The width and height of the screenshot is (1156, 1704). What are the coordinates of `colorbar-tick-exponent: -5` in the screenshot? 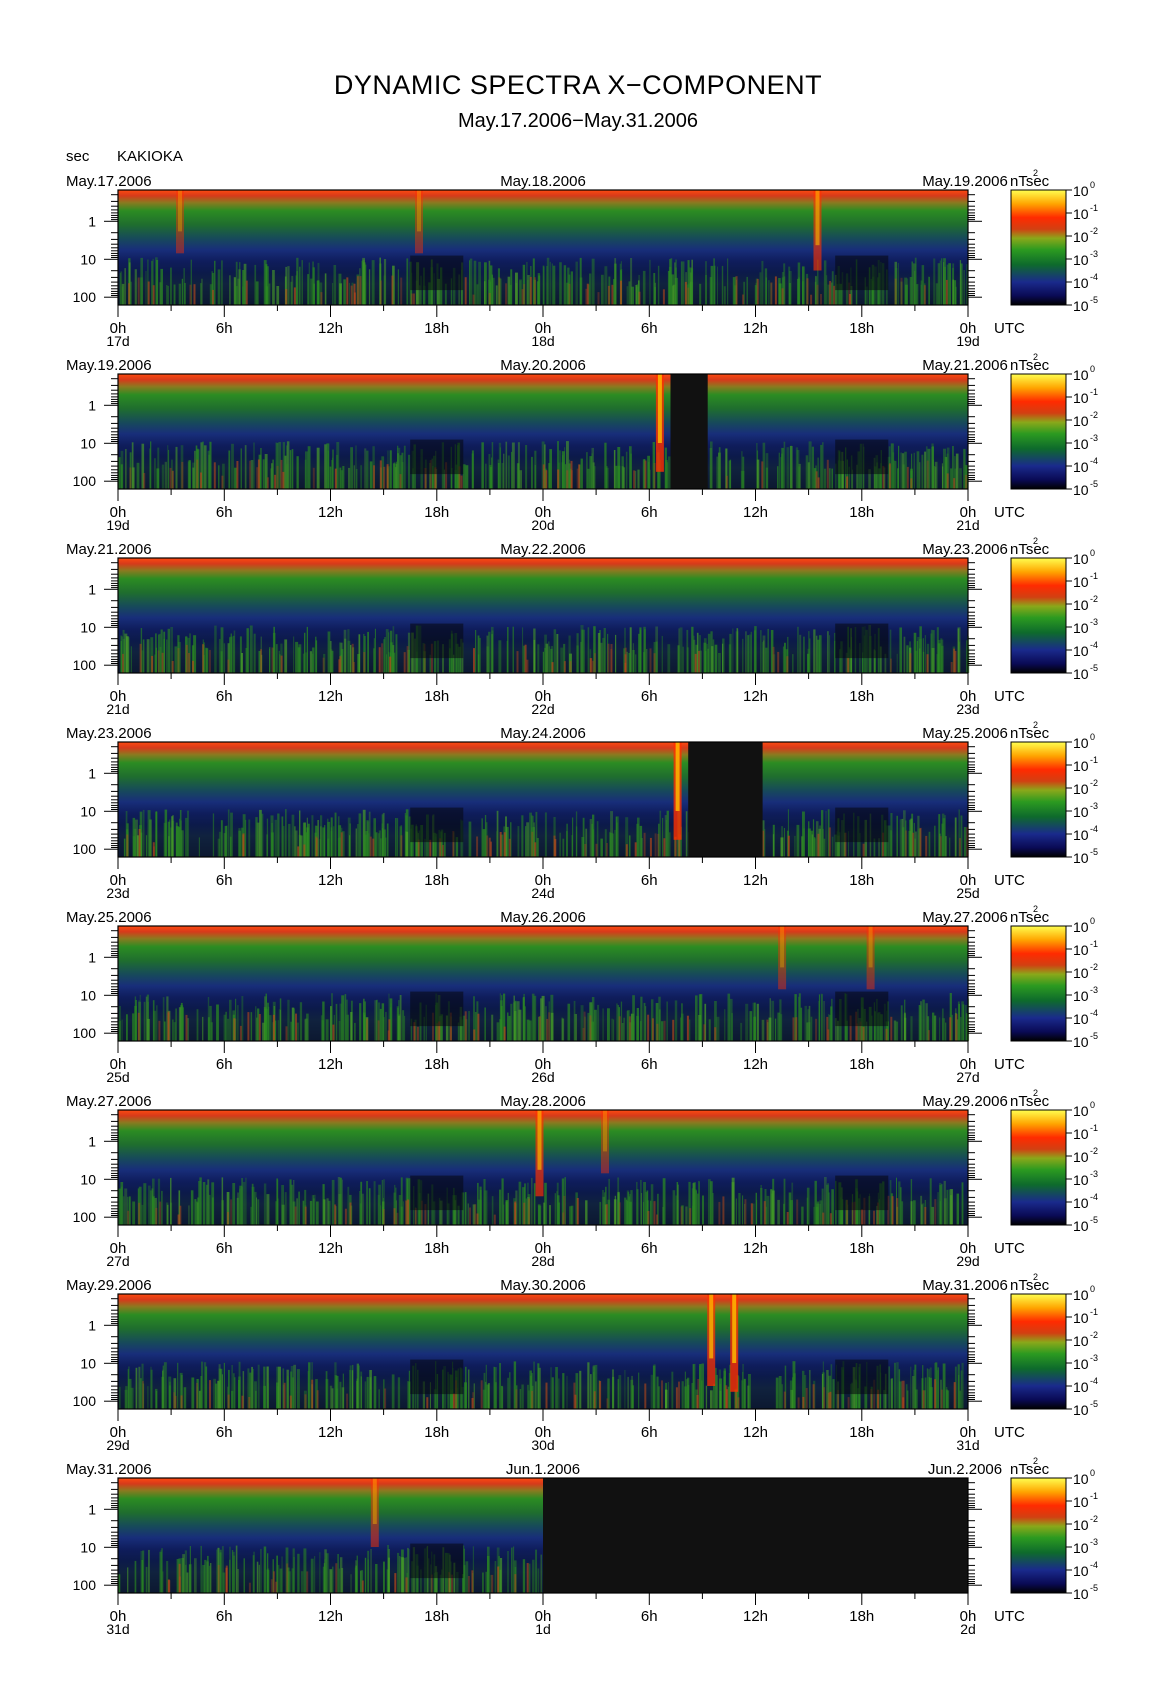 It's located at (1094, 484).